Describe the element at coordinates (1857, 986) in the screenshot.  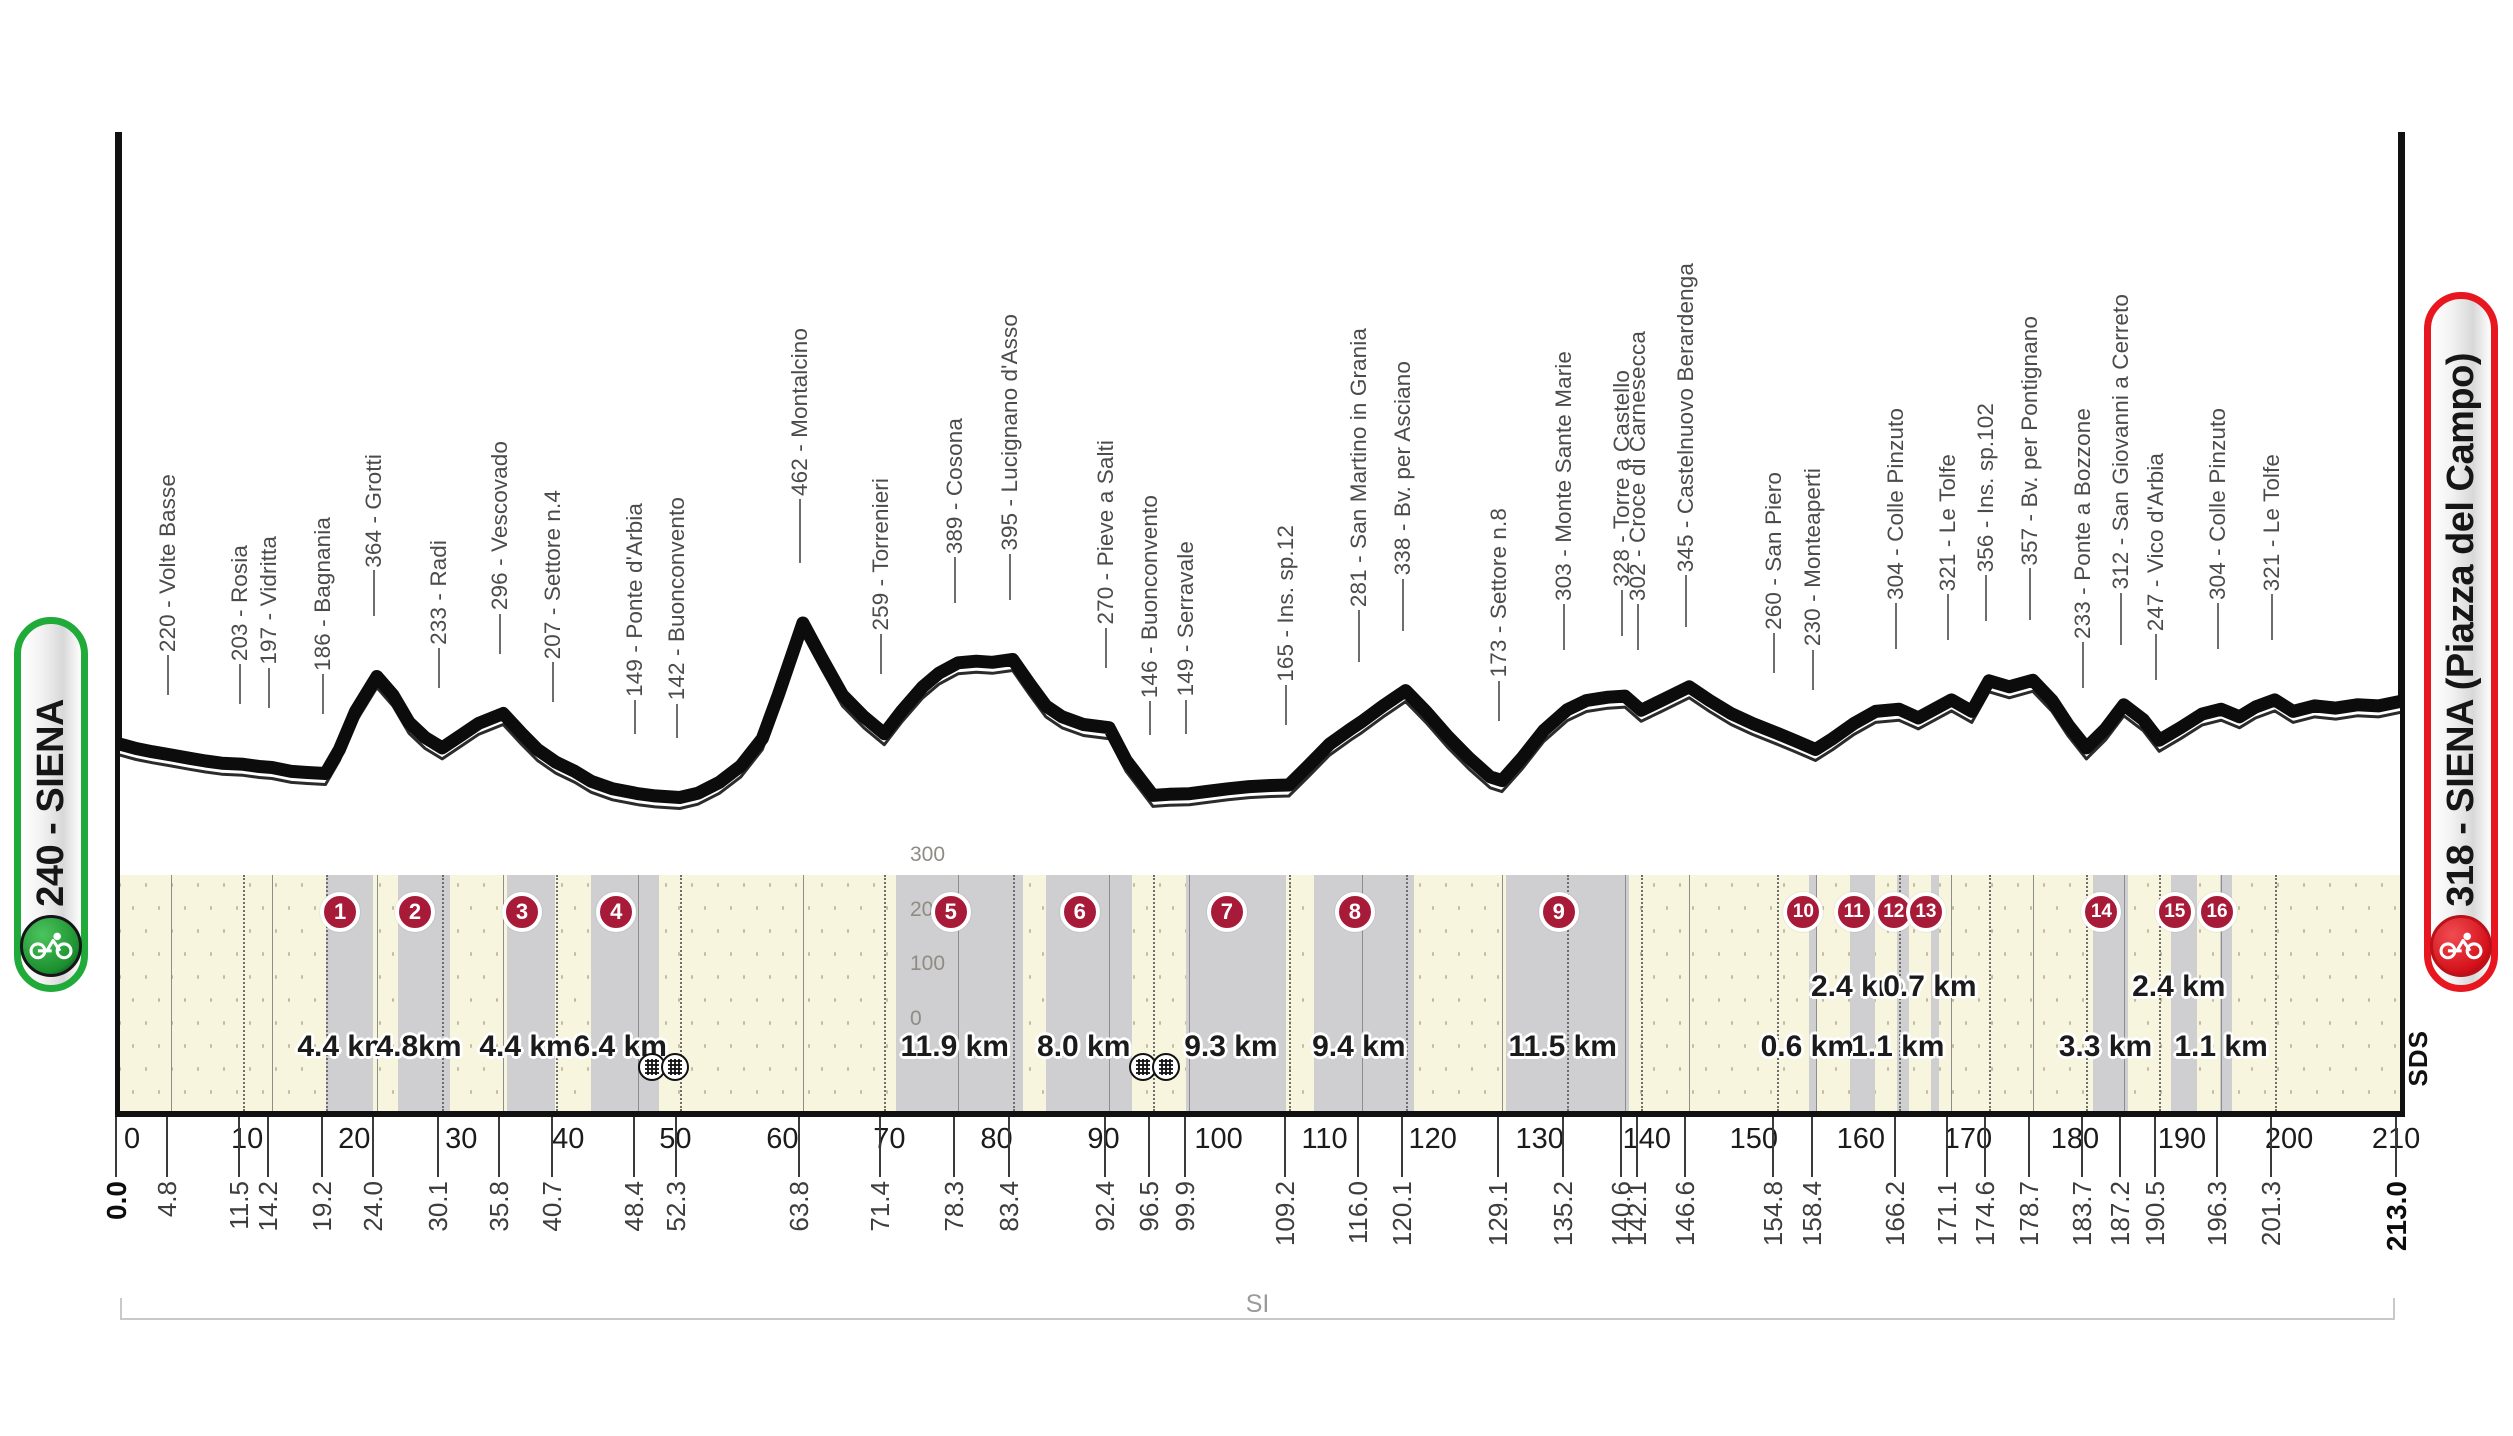
I see `sector-distance-11: 2.4 km` at that location.